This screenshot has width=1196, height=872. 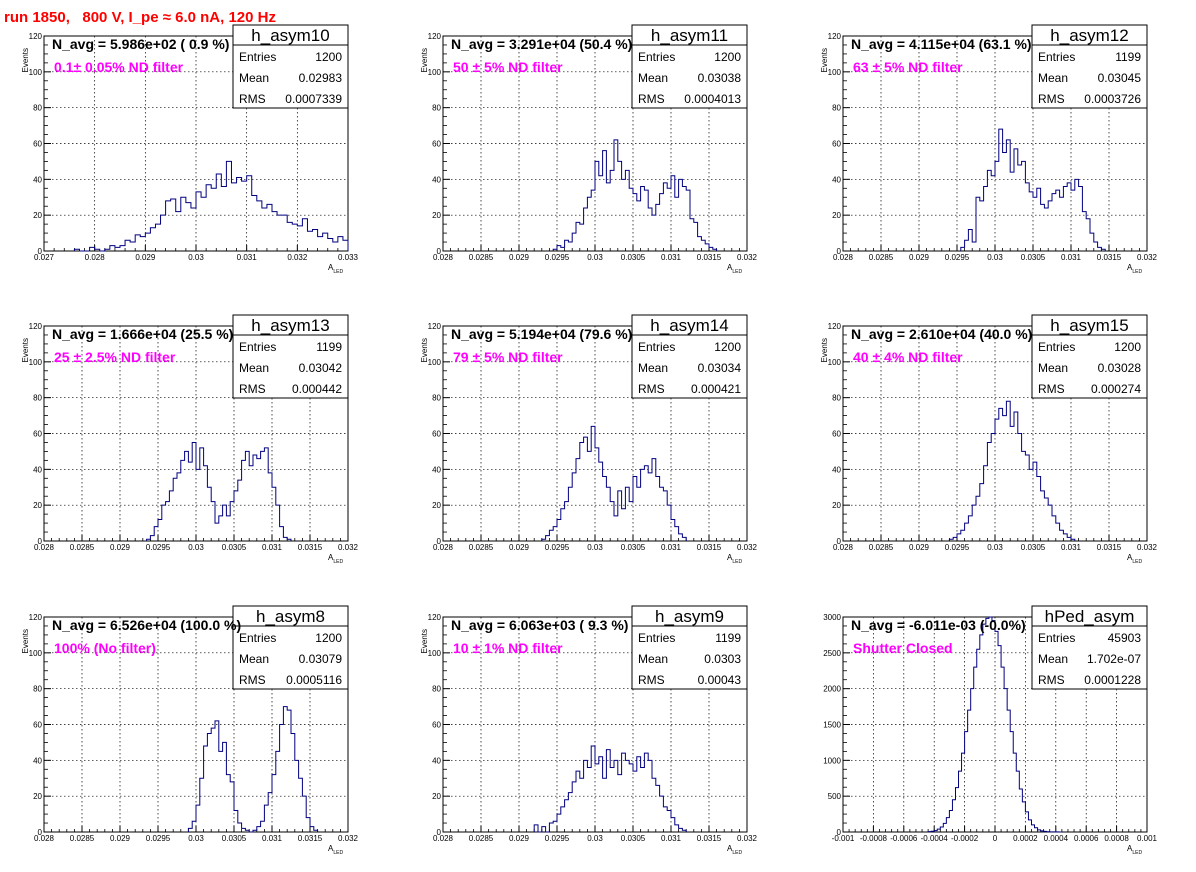 What do you see at coordinates (1090, 616) in the screenshot?
I see `histogram-name: hPed_asym` at bounding box center [1090, 616].